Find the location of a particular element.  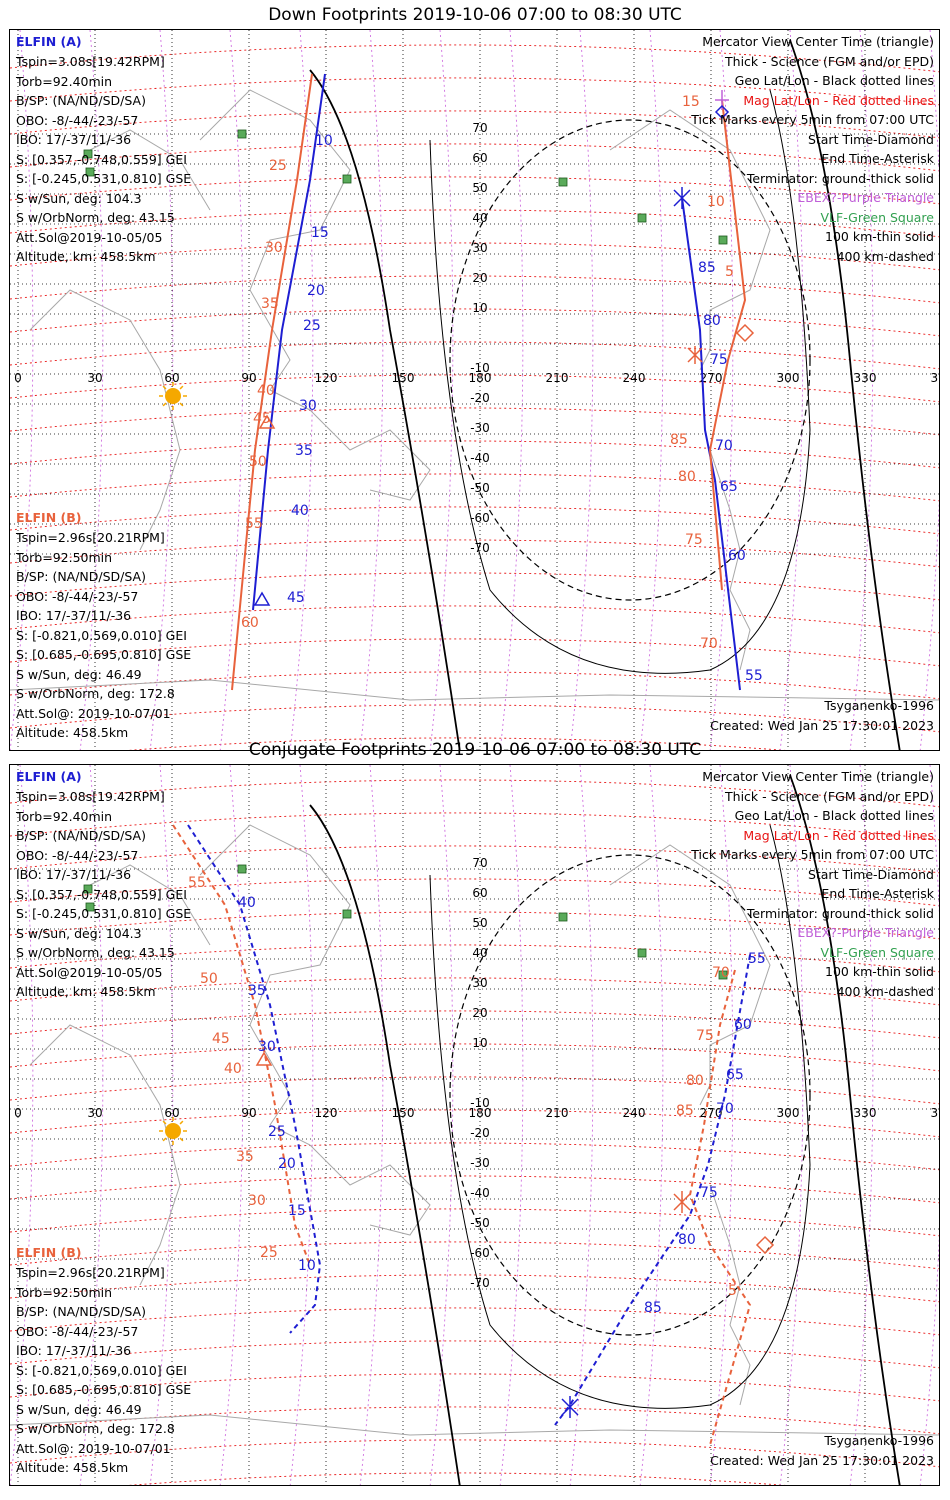

lon-tick-label: 150 is located at coordinates (403, 1113).